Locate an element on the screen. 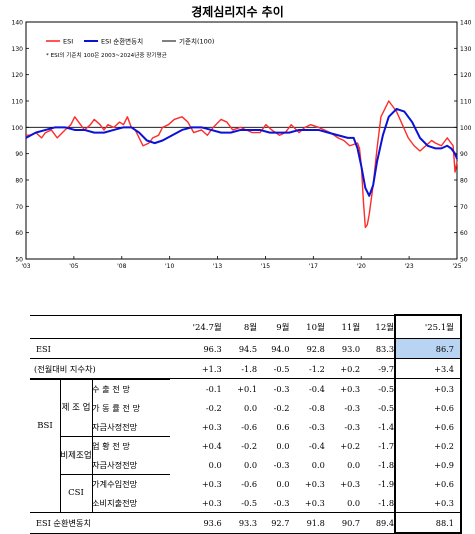  y-tick-label-right: 100 is located at coordinates (466, 128).